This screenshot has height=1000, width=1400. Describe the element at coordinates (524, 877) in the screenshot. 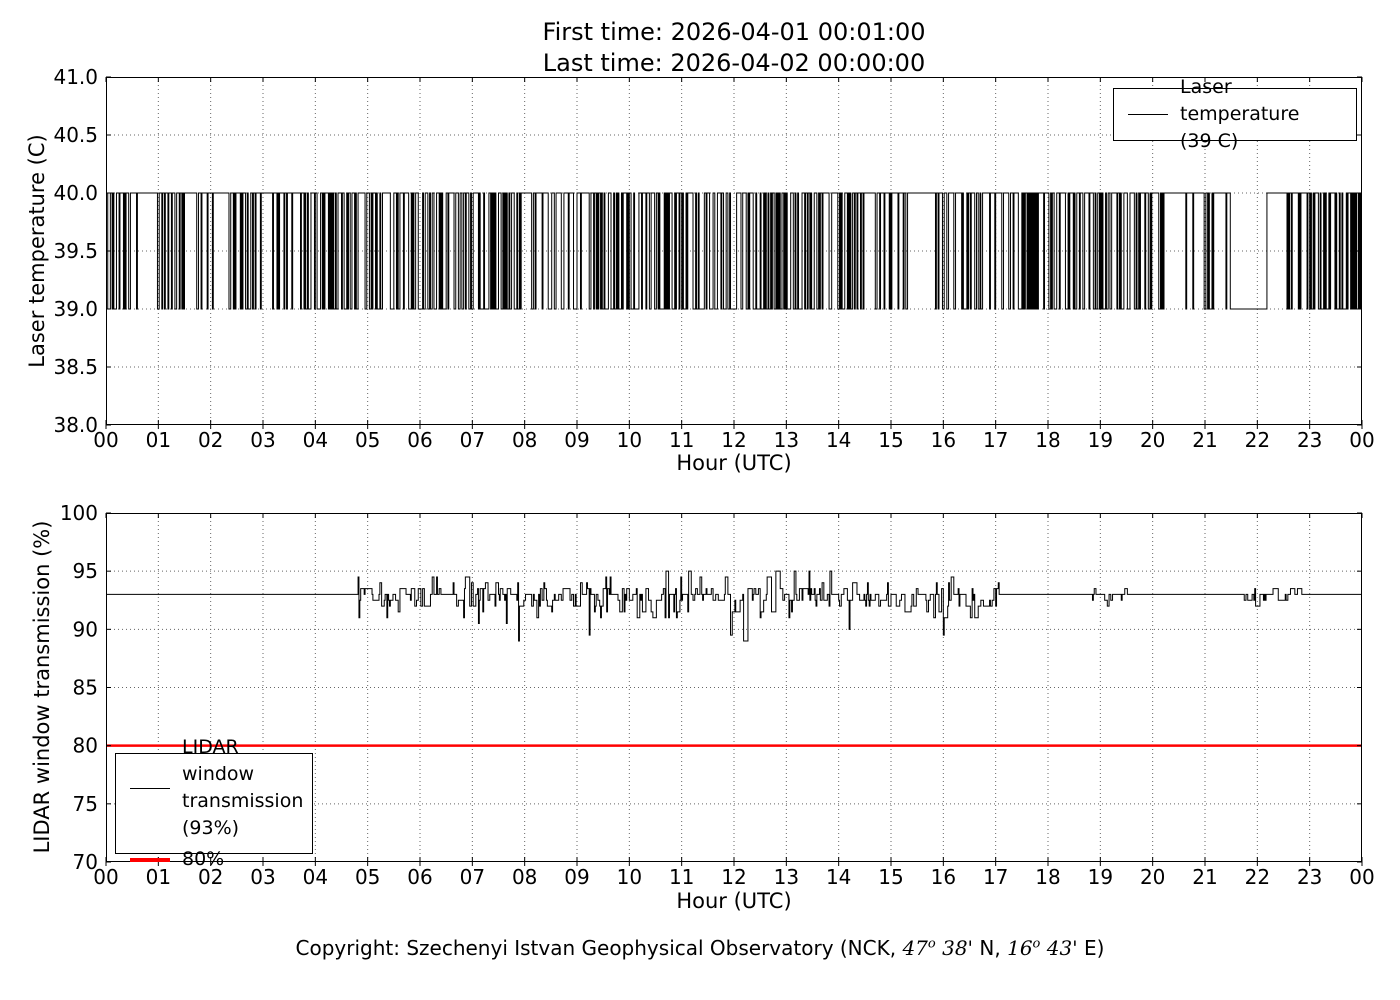

I see `bottom-chart-x-tick-label: 08` at that location.